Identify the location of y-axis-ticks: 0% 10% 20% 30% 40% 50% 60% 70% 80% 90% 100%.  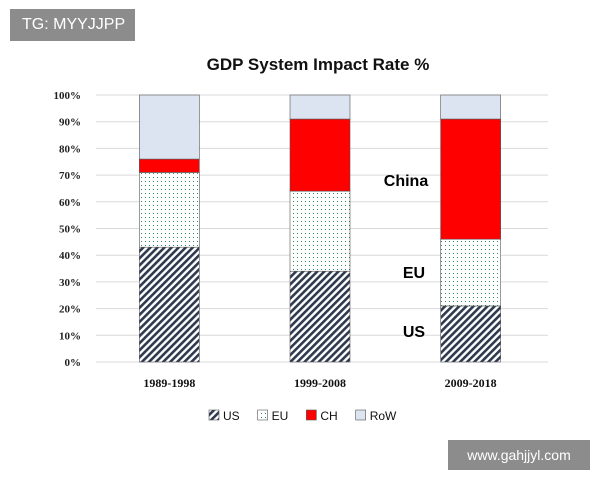
(68, 229).